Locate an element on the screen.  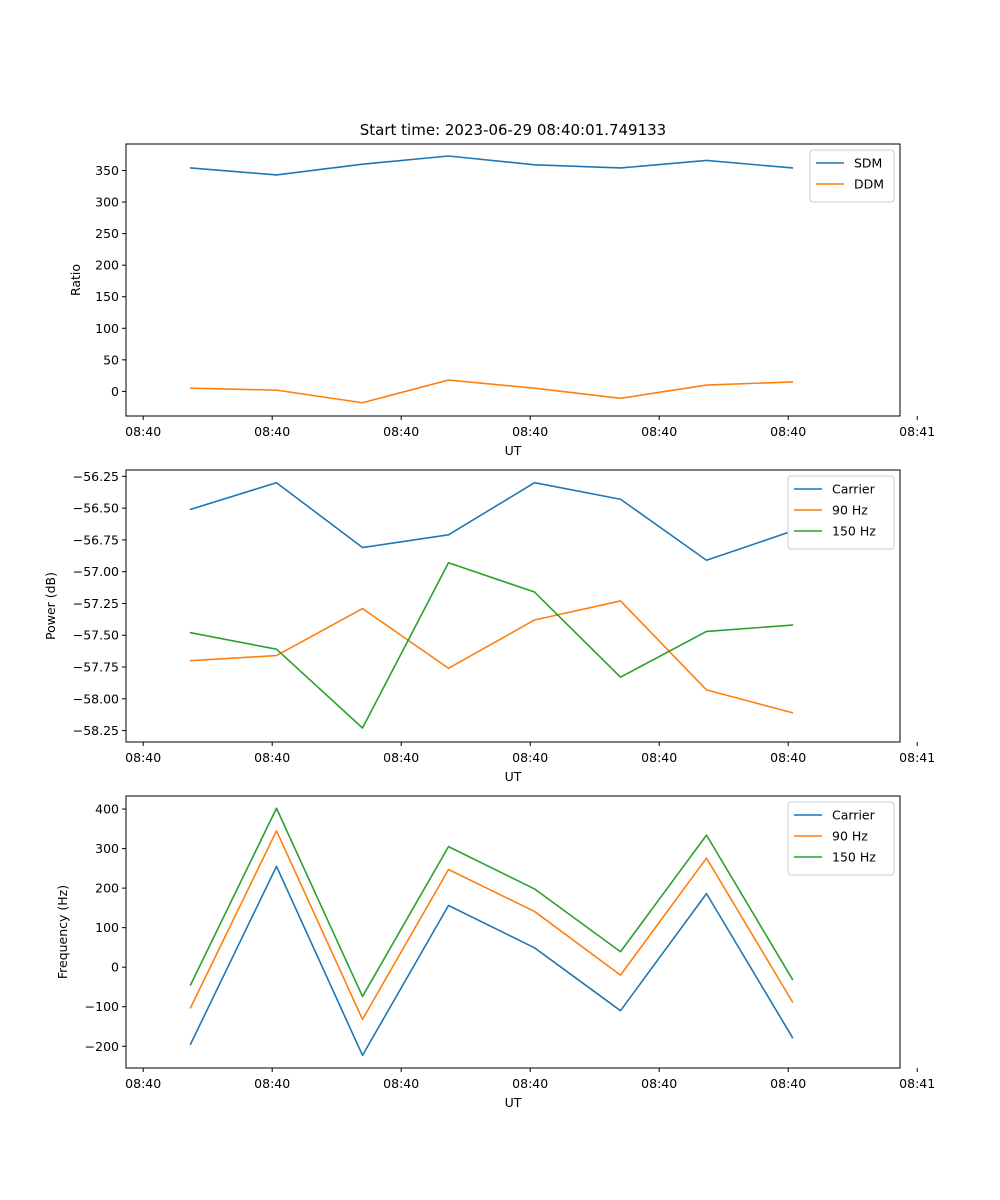
y-tick-label: −57.00 is located at coordinates (96, 571).